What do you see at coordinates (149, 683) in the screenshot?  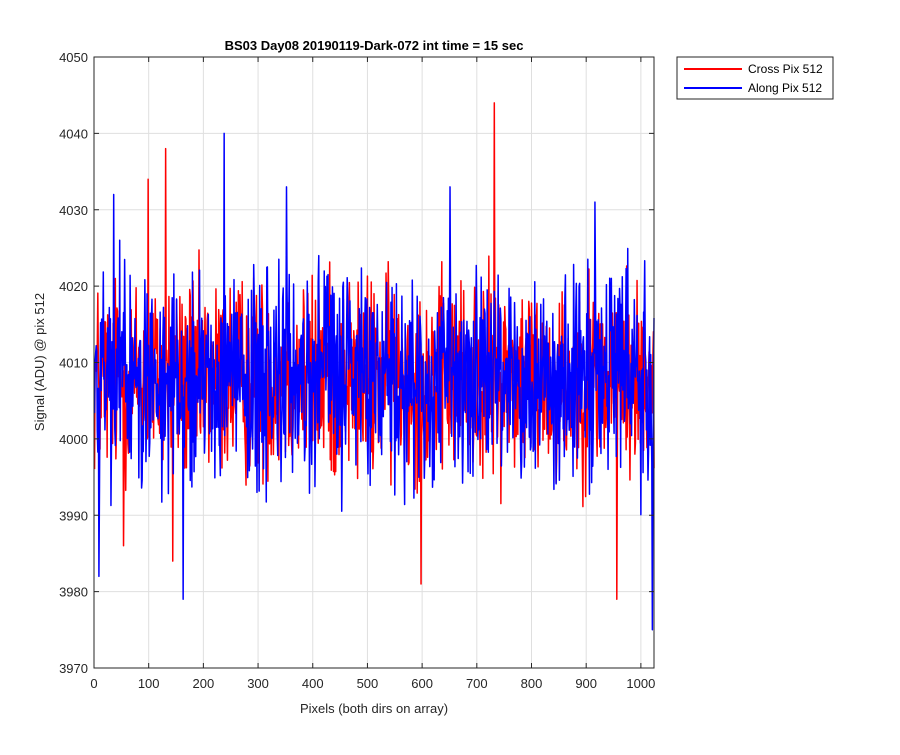 I see `x-tick-label: 100` at bounding box center [149, 683].